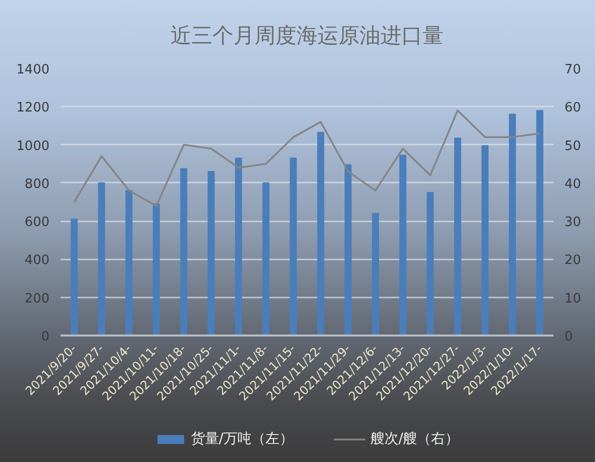  What do you see at coordinates (573, 70) in the screenshot?
I see `y2-tick-label: 70` at bounding box center [573, 70].